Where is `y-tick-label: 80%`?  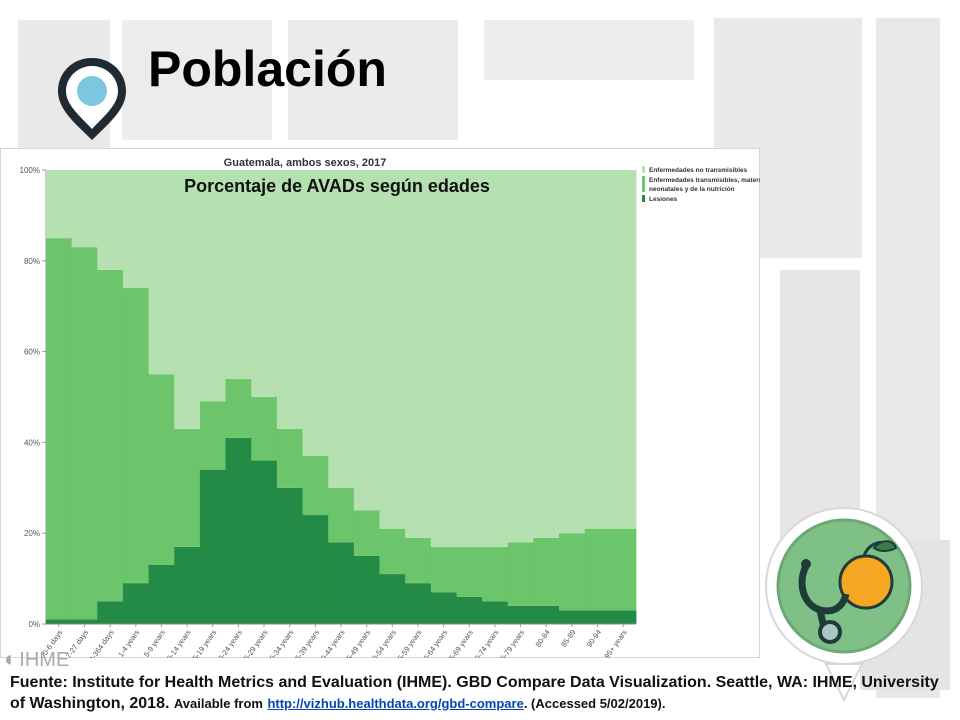 y-tick-label: 80% is located at coordinates (32, 261).